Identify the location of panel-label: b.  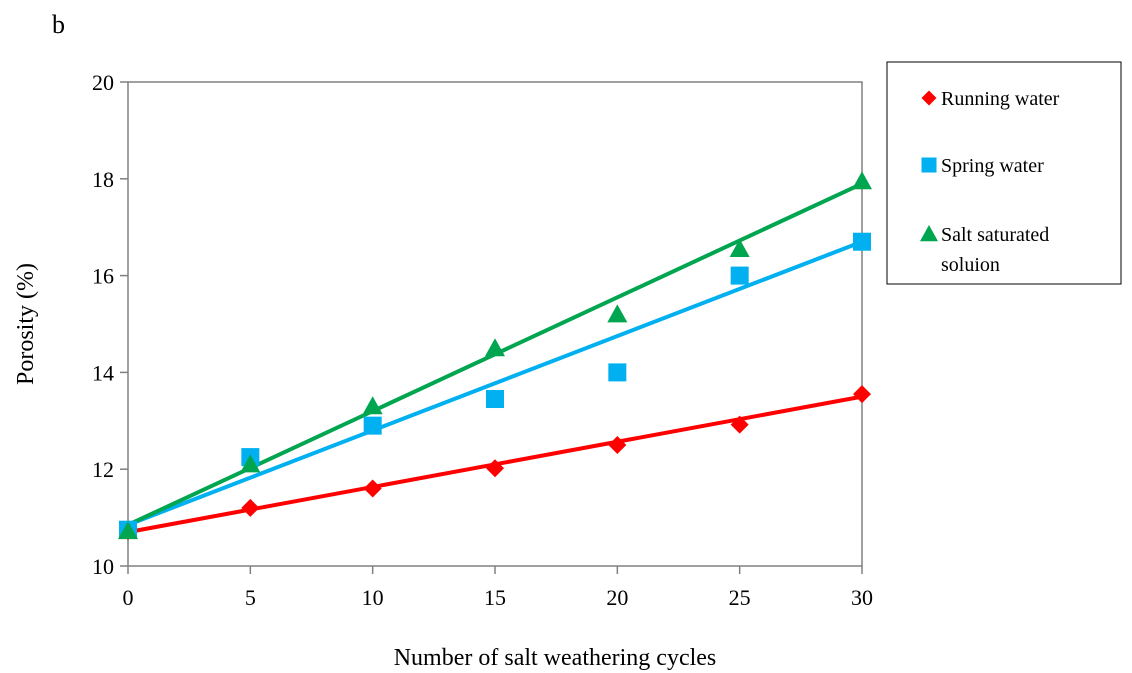
(58, 24).